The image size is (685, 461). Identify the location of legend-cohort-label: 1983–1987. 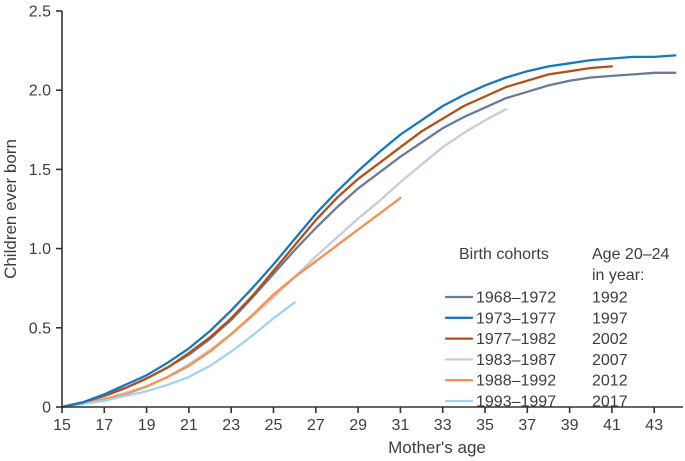
(516, 360).